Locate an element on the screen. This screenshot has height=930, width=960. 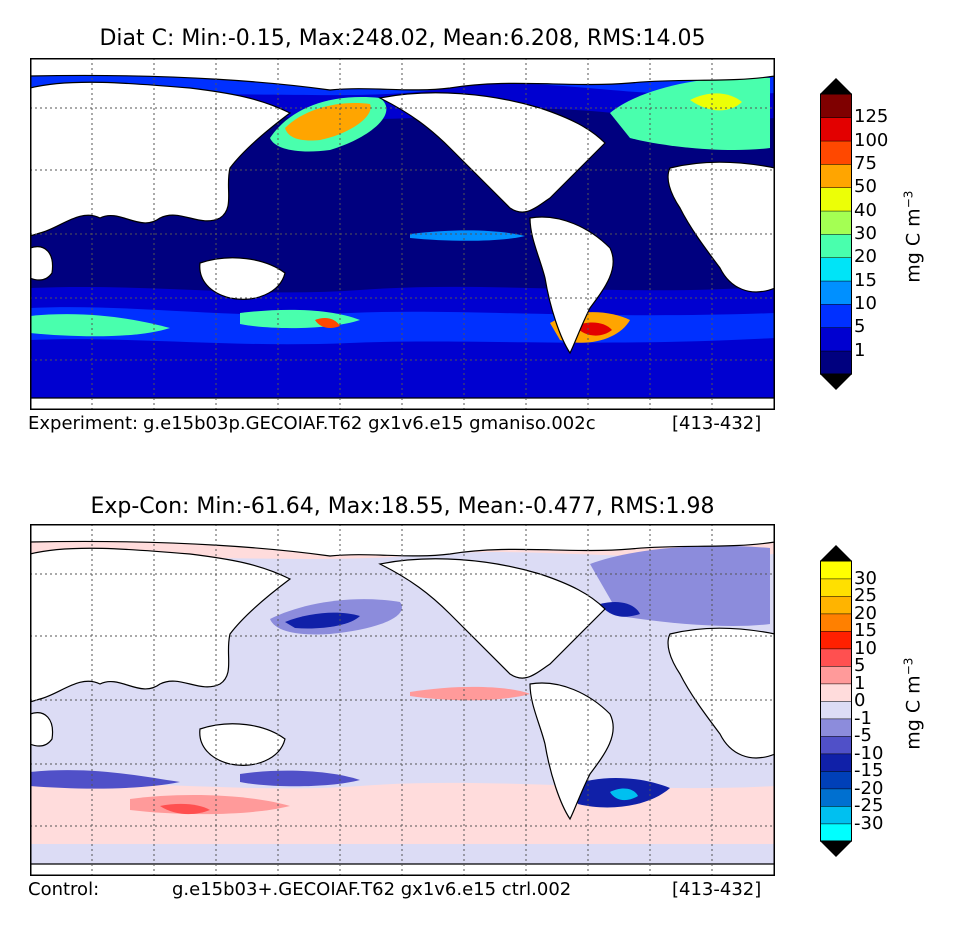
colorbar-tick-label: 0 is located at coordinates (860, 700).